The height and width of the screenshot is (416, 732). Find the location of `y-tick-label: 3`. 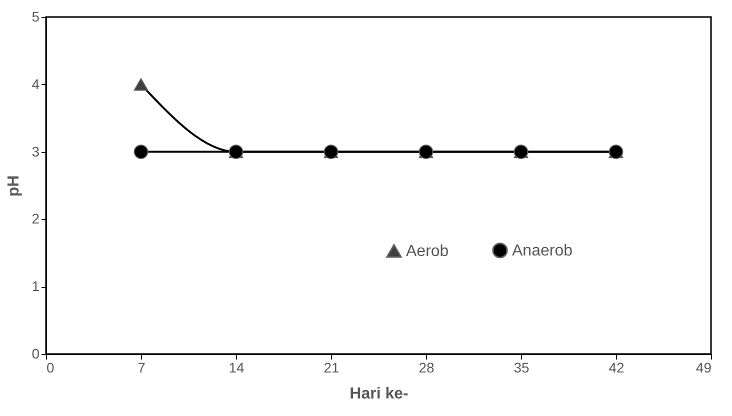

y-tick-label: 3 is located at coordinates (36, 151).